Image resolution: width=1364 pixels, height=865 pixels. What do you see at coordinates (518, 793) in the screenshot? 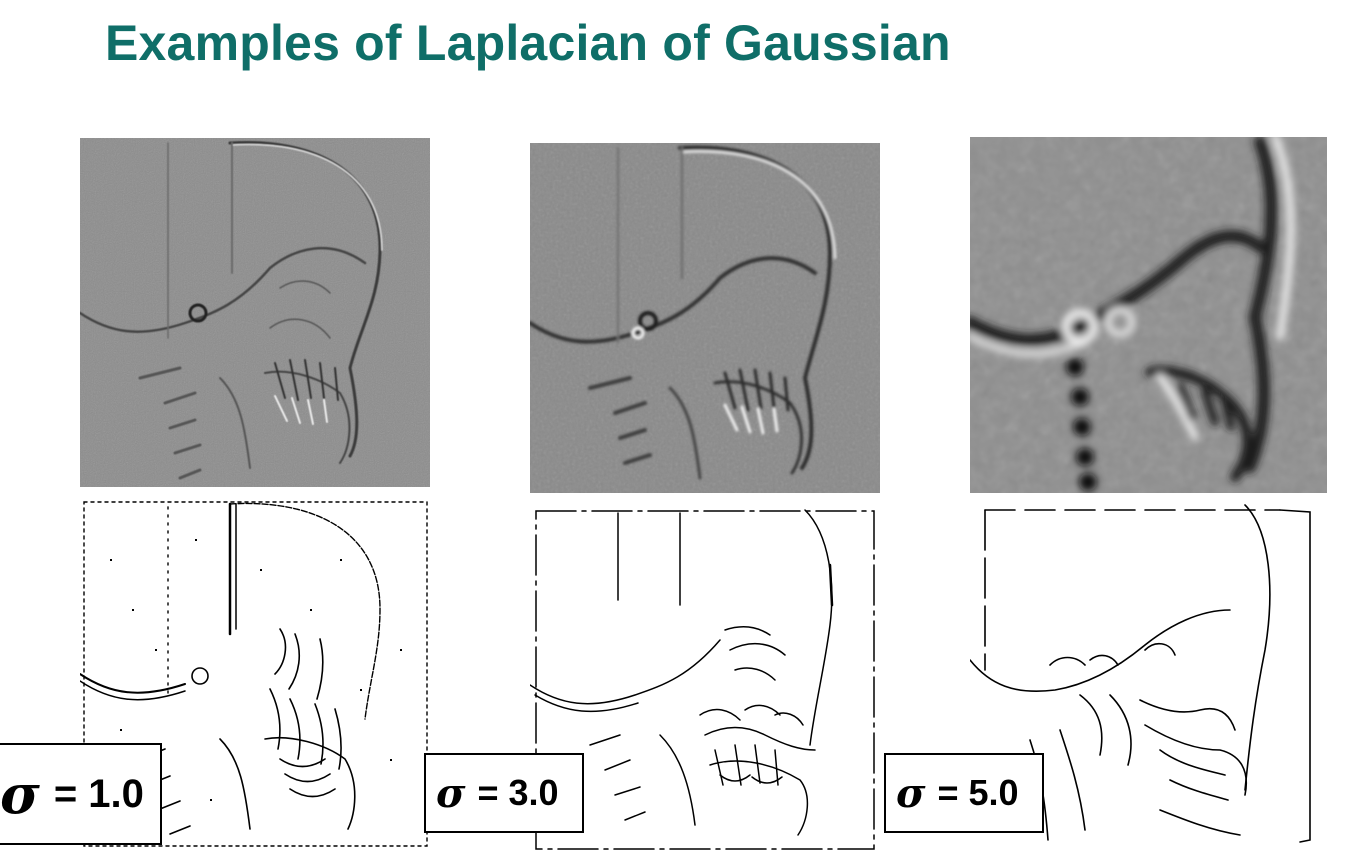
I see `sigma-value: = 3.0` at bounding box center [518, 793].